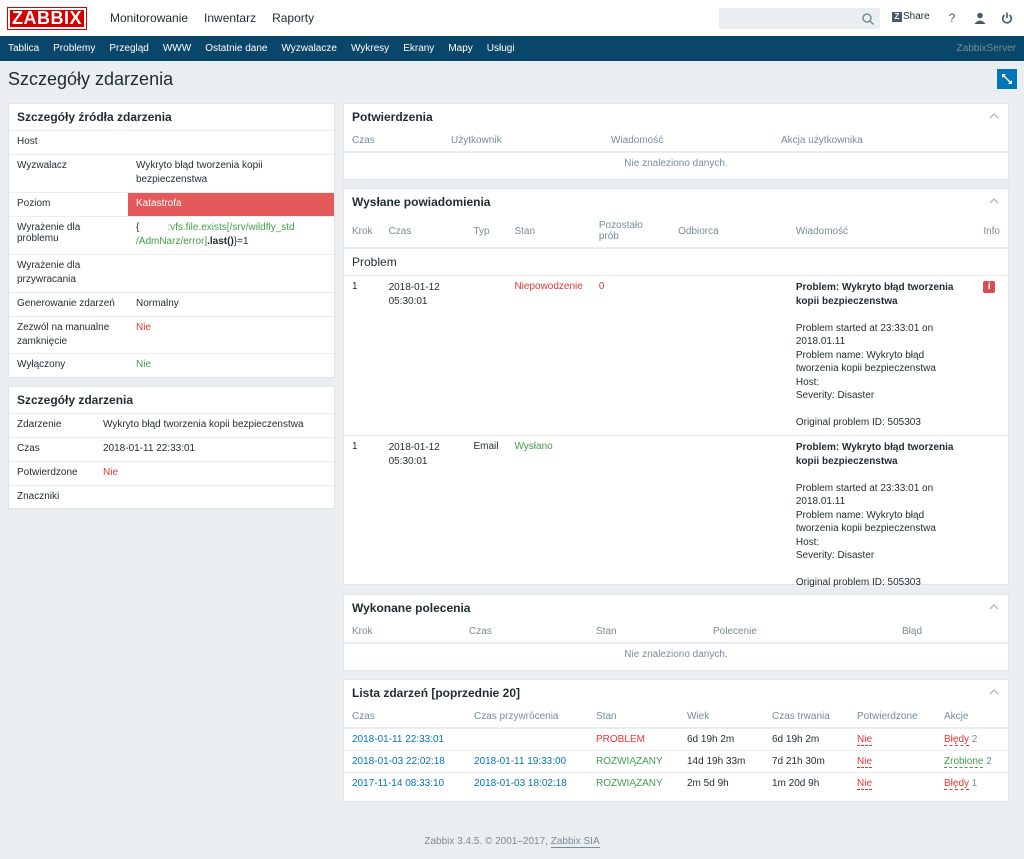  Describe the element at coordinates (989, 761) in the screenshot. I see `actions-count: 2` at that location.